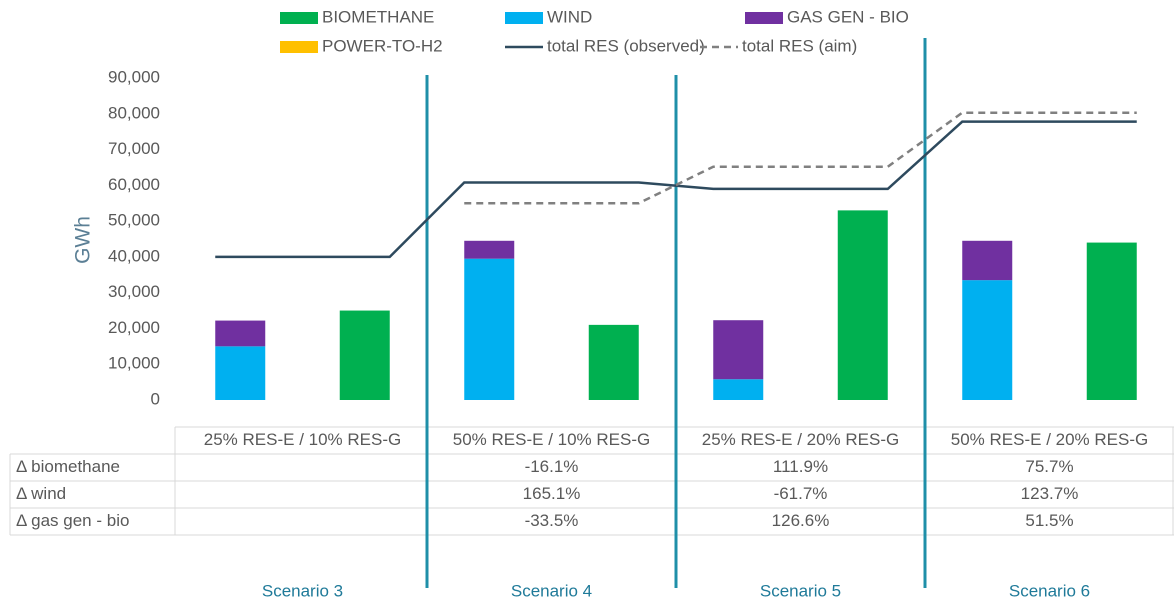 The width and height of the screenshot is (1174, 603). I want to click on scenario-label: Scenario 4, so click(551, 590).